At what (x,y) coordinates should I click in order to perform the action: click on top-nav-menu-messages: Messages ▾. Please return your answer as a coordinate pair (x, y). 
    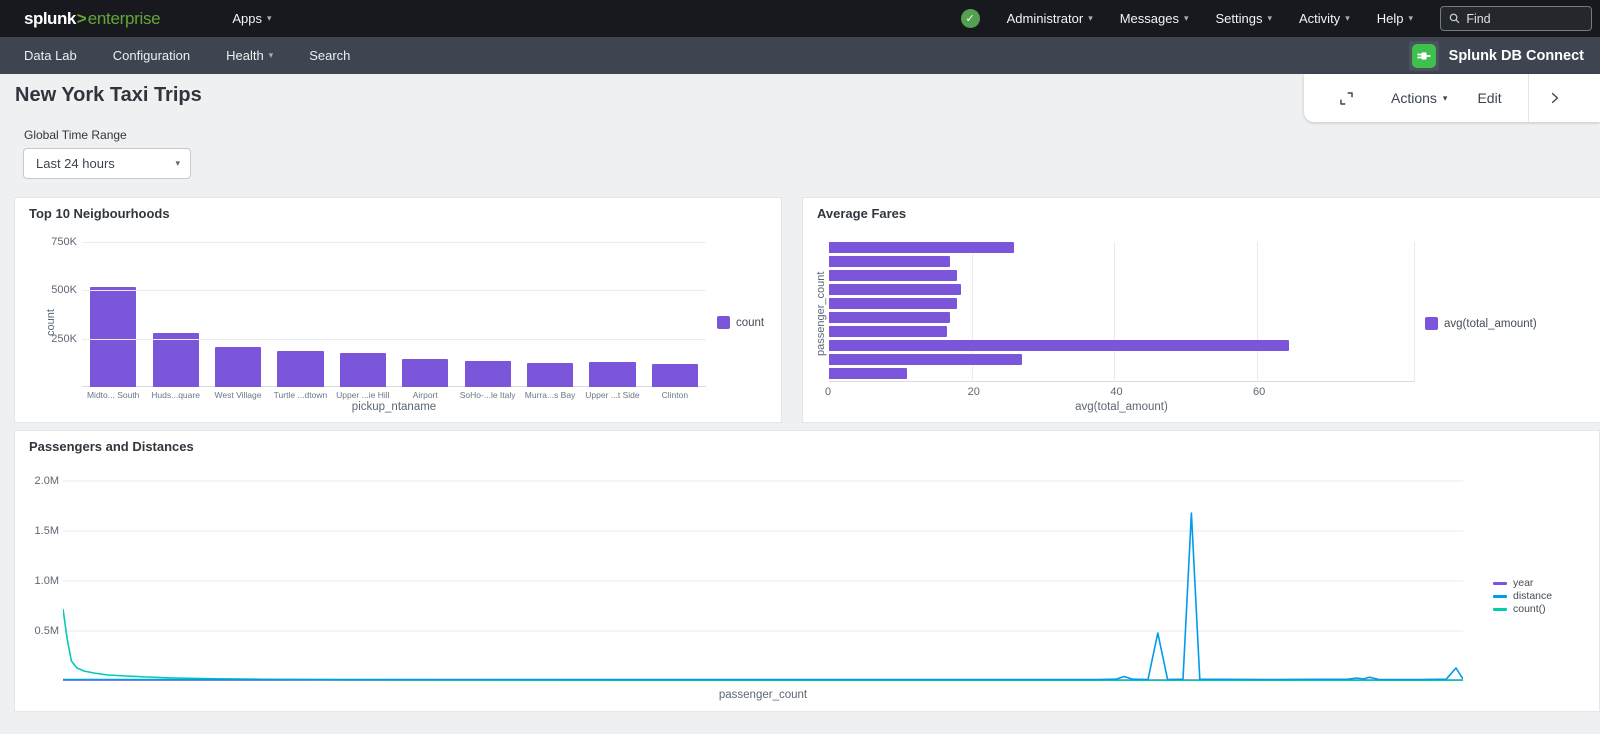
    Looking at the image, I should click on (1154, 18).